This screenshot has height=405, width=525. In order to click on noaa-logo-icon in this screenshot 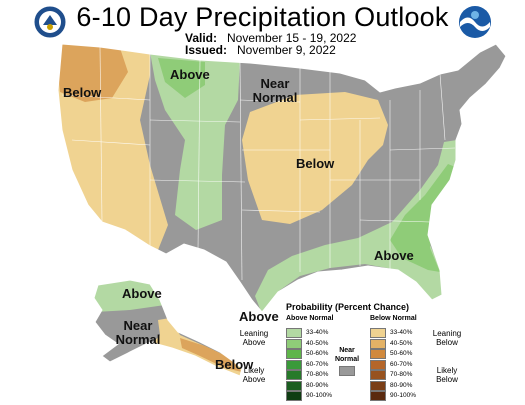, I will do `click(475, 22)`.